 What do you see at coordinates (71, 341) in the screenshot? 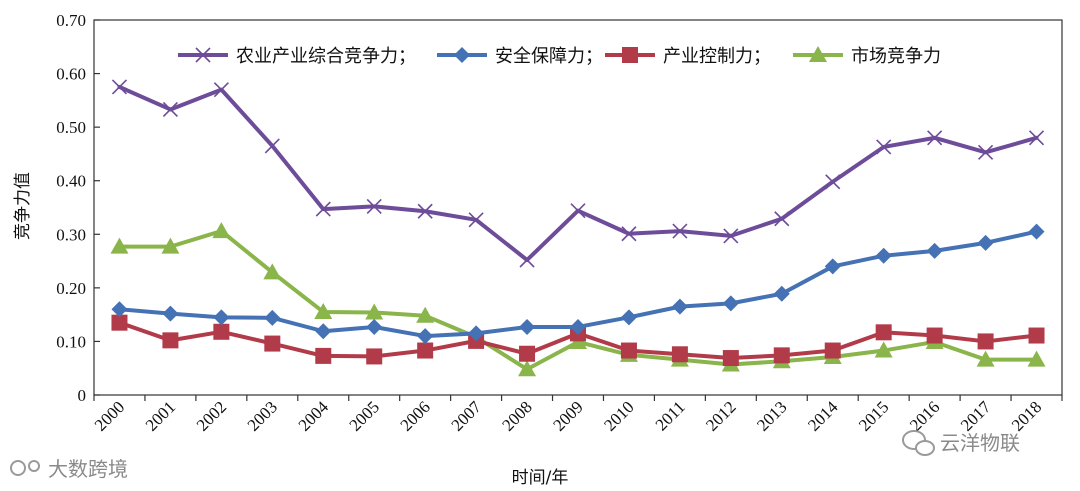
I see `y-tick-label: 0.10` at bounding box center [71, 341].